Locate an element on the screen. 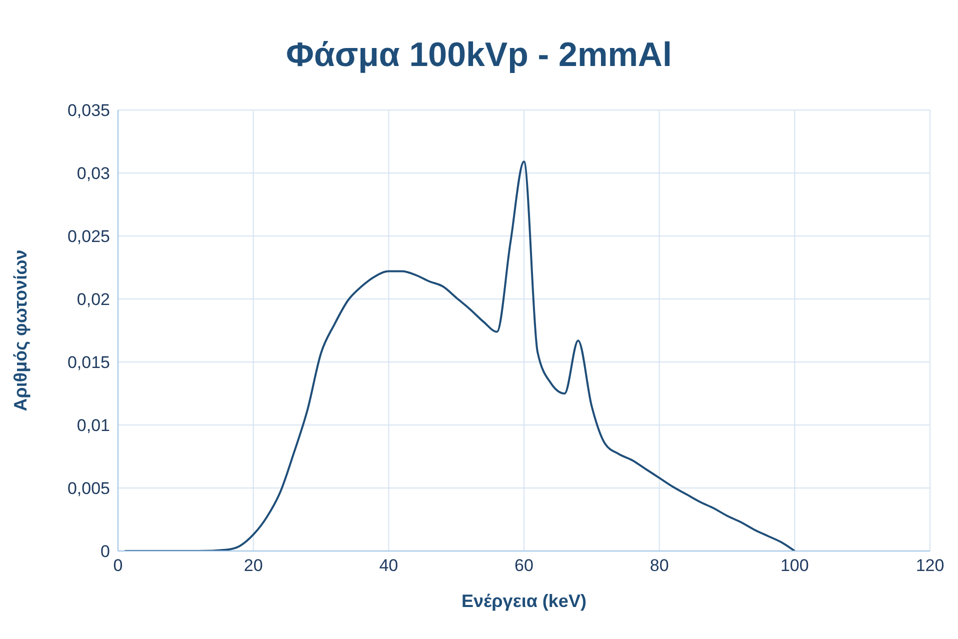  x-tick-label: 120 is located at coordinates (930, 566).